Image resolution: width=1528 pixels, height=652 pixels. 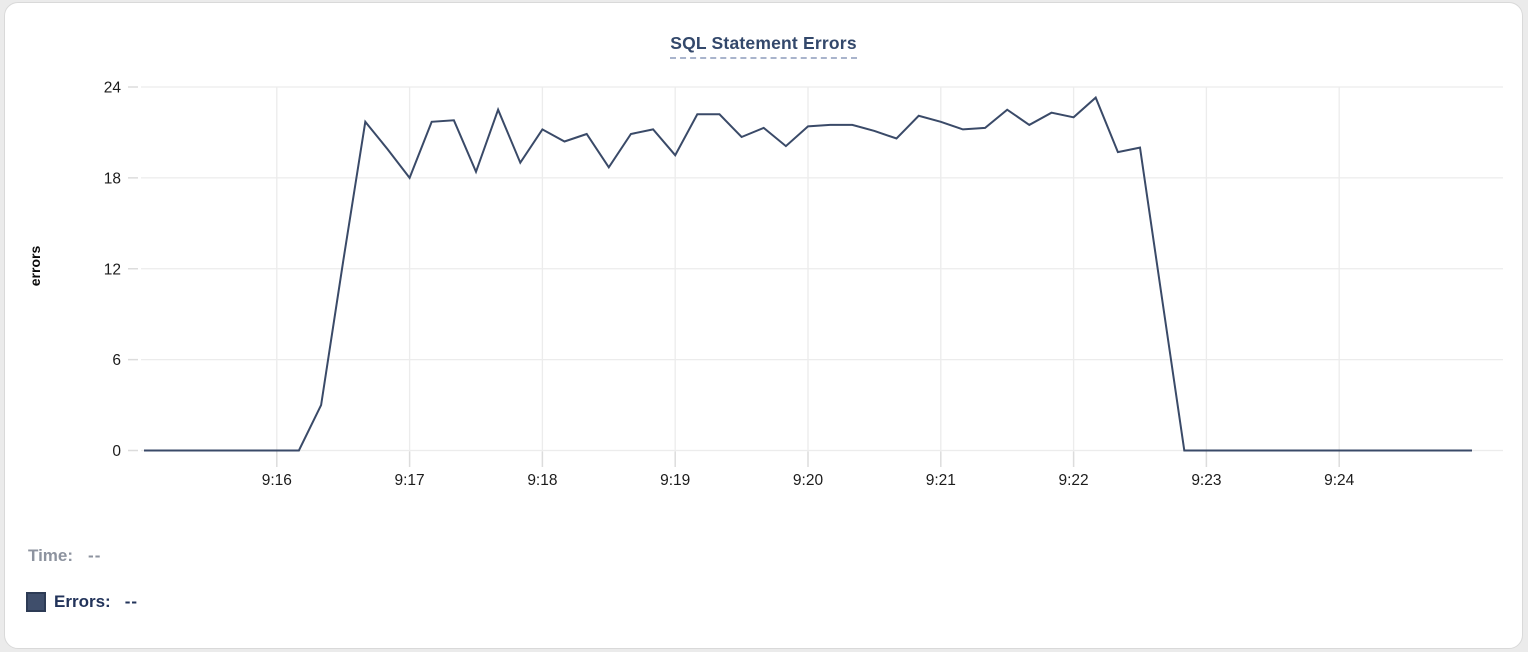 What do you see at coordinates (112, 269) in the screenshot?
I see `y-tick-label: 12` at bounding box center [112, 269].